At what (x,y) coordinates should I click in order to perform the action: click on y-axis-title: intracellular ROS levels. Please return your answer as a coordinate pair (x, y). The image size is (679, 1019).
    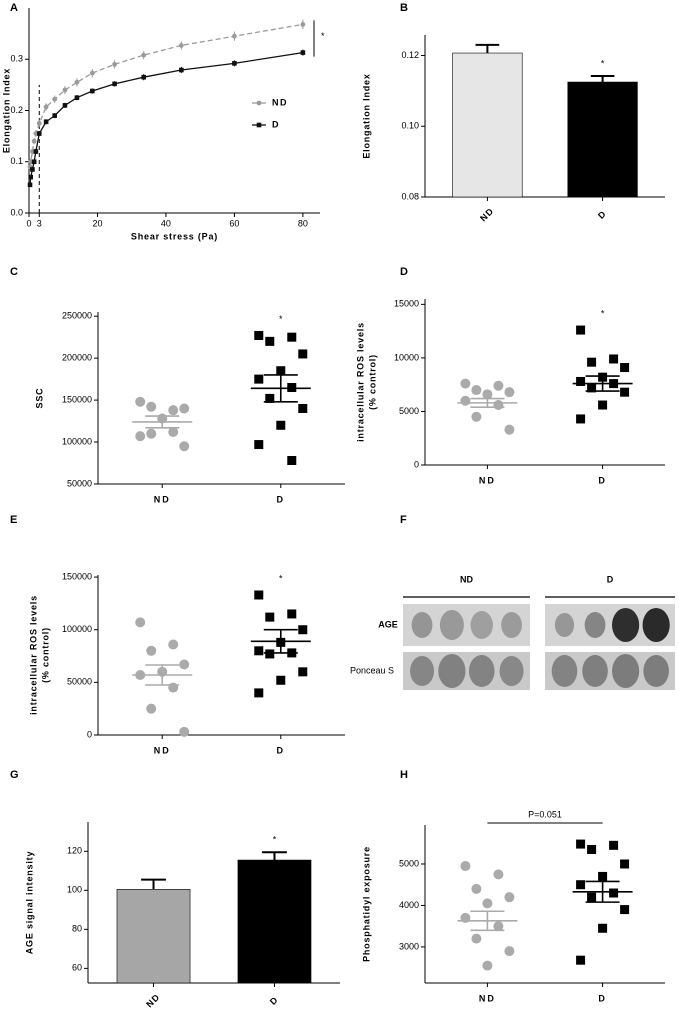
    Looking at the image, I should click on (33, 655).